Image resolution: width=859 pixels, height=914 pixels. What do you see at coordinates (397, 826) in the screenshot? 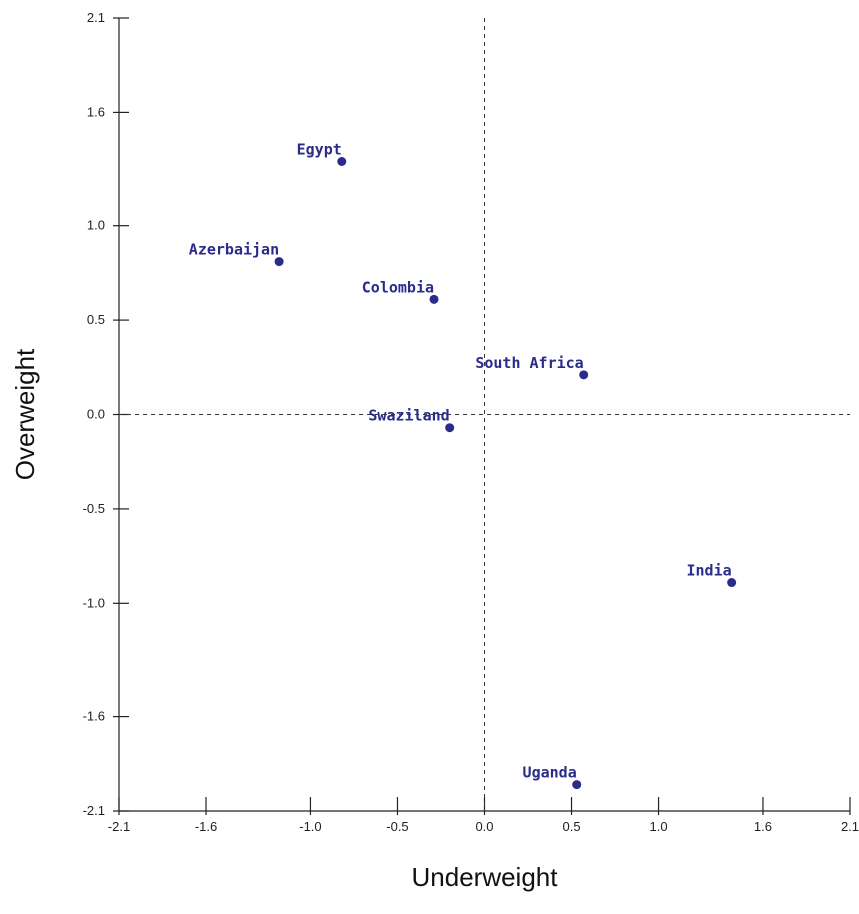
I see `x-tick-label: -0.5` at bounding box center [397, 826].